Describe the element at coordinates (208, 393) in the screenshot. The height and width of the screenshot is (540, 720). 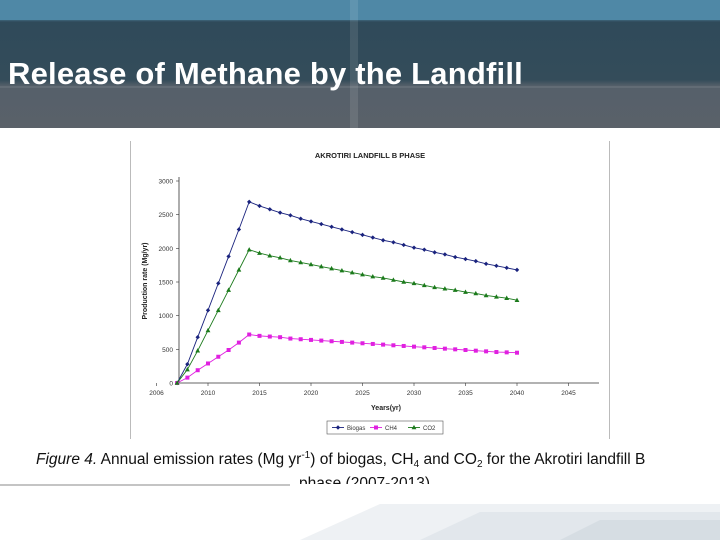
I see `x-tick-label: 2010` at that location.